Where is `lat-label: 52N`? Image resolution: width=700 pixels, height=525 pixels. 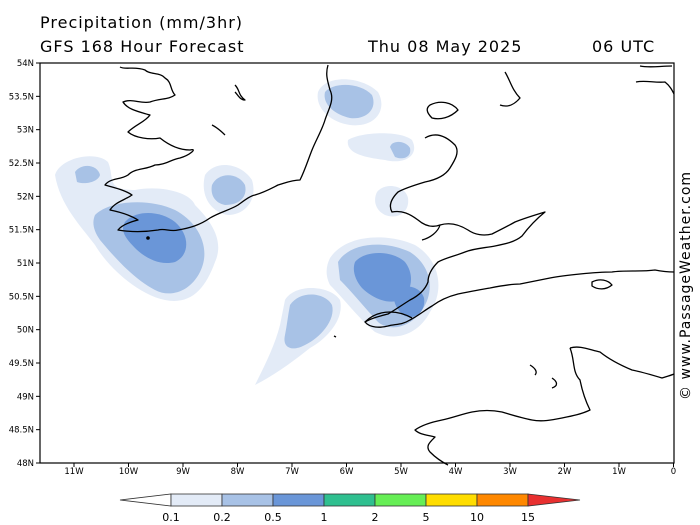 lat-label: 52N is located at coordinates (25, 197).